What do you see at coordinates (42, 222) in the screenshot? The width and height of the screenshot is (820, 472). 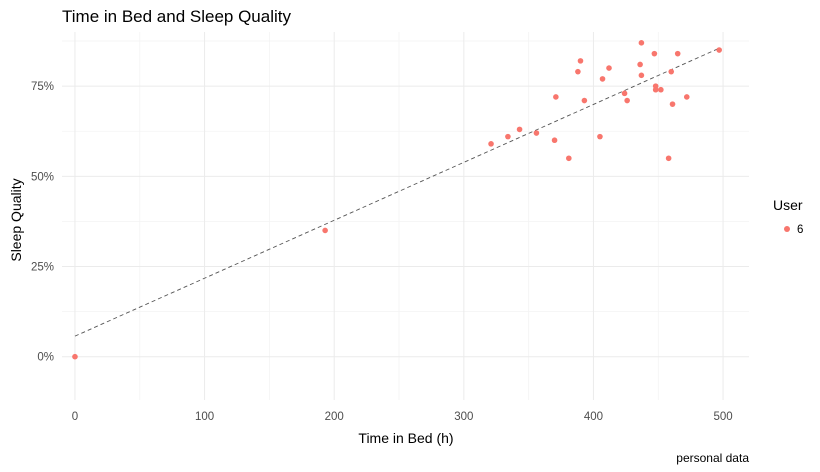 I see `y-axis-ticks: 0% 25% 50% 75%` at bounding box center [42, 222].